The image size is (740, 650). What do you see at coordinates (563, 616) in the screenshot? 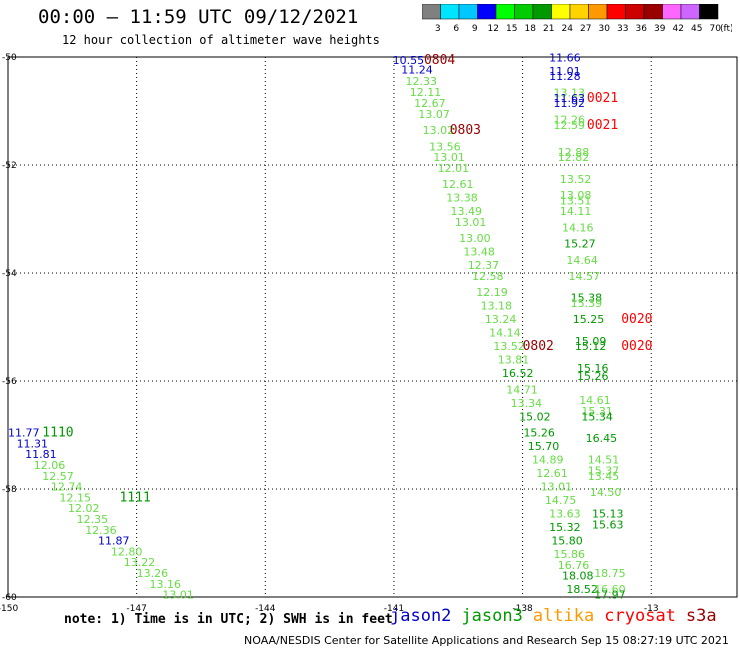
I see `legend-entry-altika: altika` at bounding box center [563, 616].